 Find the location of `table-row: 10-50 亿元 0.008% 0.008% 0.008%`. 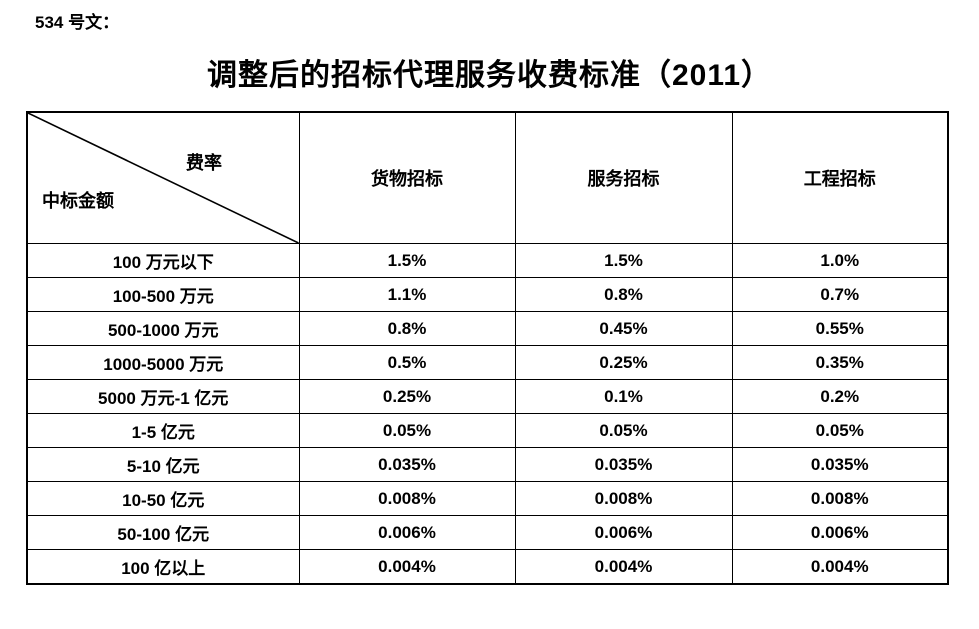

table-row: 10-50 亿元 0.008% 0.008% 0.008% is located at coordinates (487, 498).